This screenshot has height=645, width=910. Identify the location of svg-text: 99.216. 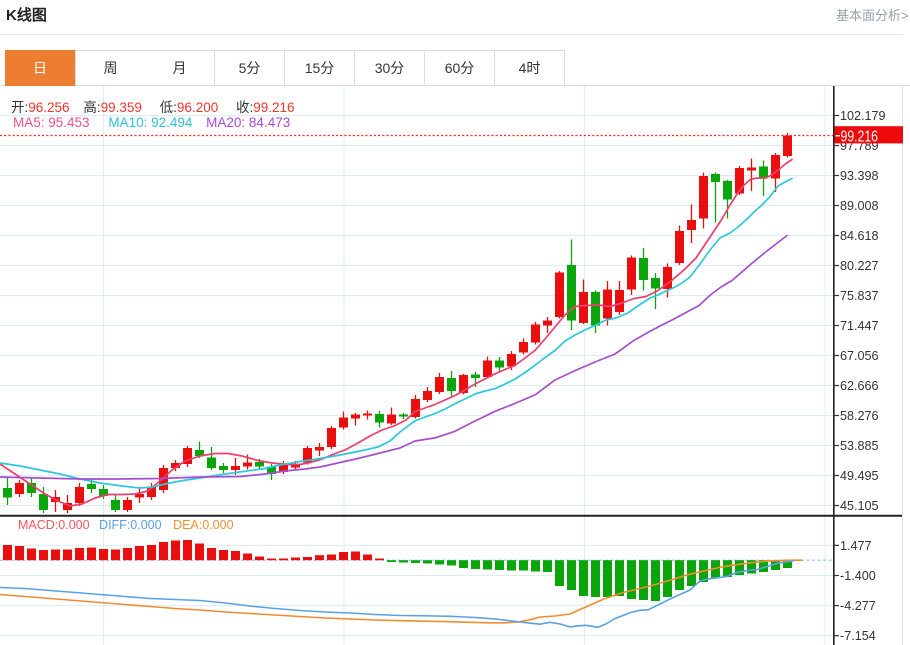
(860, 136).